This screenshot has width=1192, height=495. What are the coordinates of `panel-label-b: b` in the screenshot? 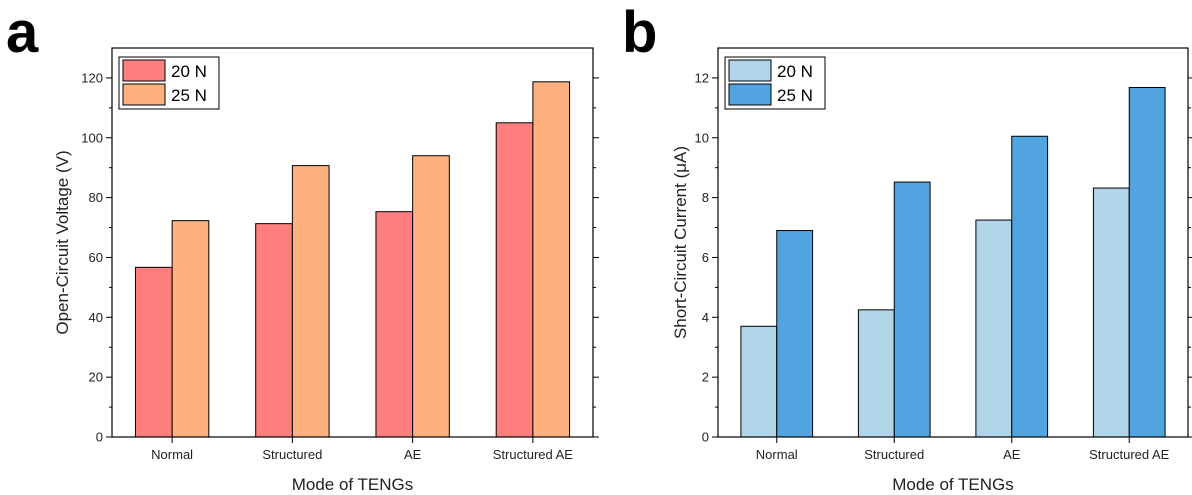 It's located at (639, 32).